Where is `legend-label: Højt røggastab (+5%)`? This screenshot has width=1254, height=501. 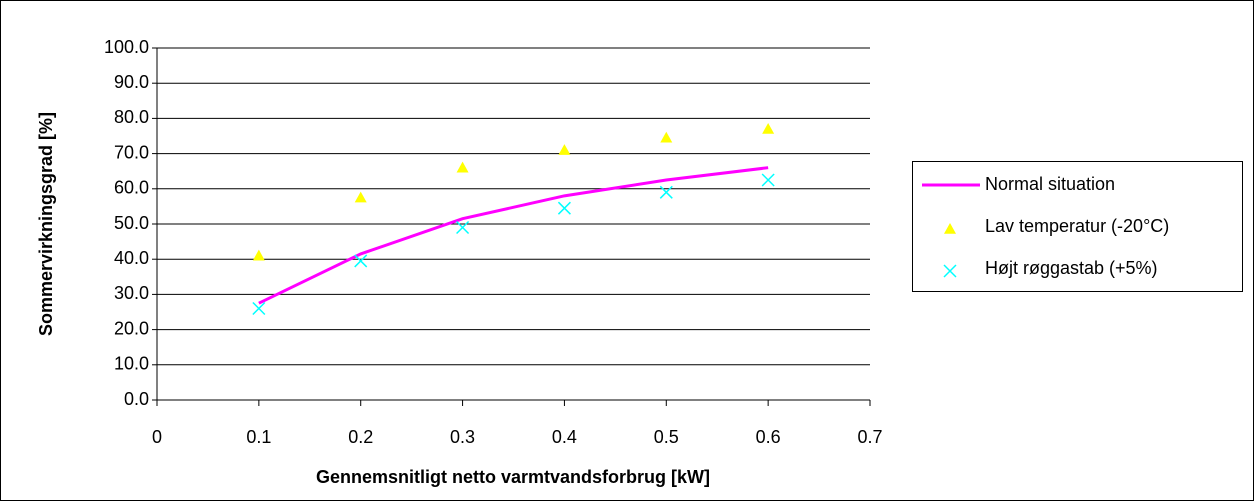 legend-label: Højt røggastab (+5%) is located at coordinates (1071, 268).